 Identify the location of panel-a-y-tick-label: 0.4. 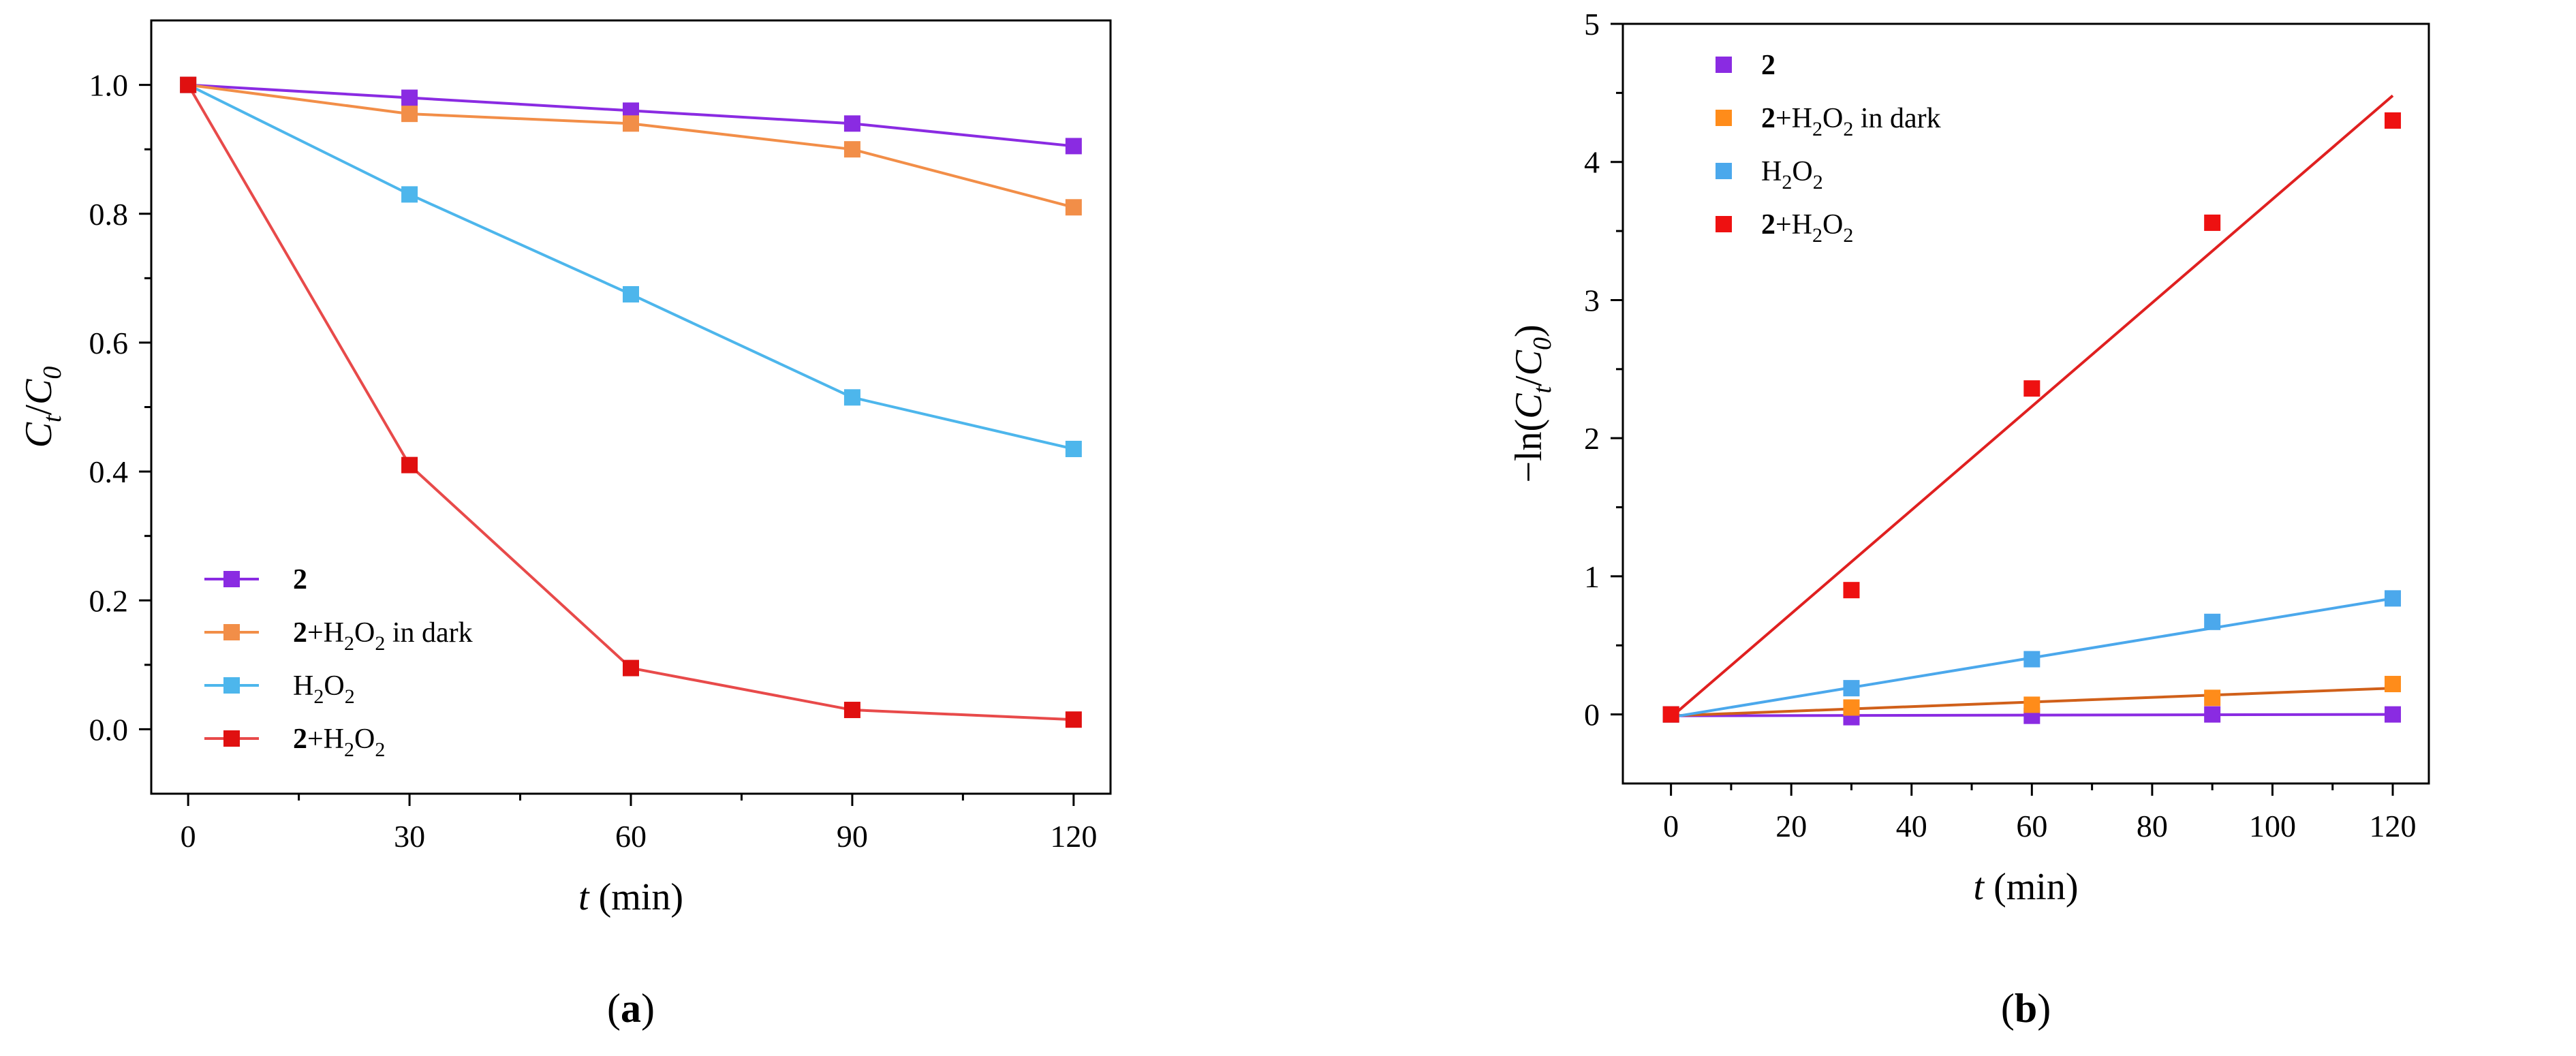
(109, 471).